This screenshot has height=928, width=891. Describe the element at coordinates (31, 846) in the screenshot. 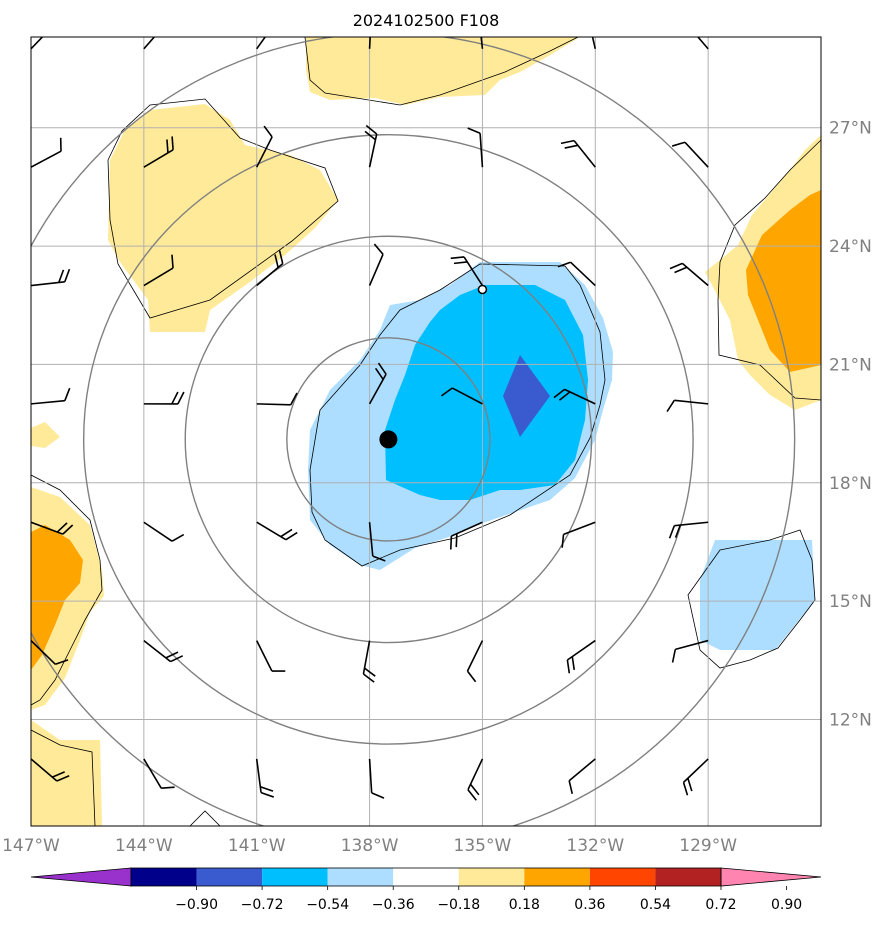

I see `longitude-tick-label: 147°W` at that location.